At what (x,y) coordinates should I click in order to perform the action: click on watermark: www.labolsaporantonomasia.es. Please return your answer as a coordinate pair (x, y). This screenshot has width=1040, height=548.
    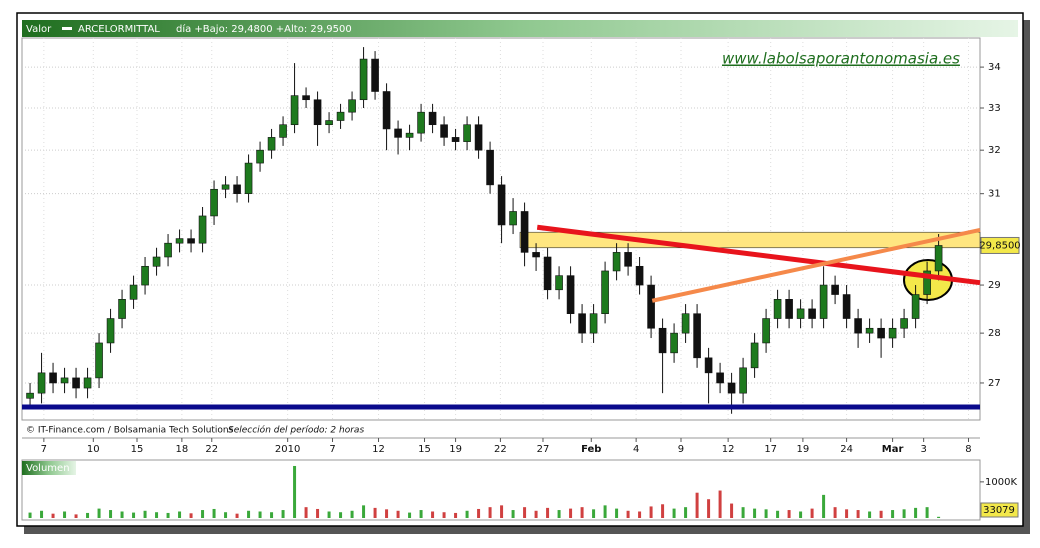
    Looking at the image, I should click on (841, 59).